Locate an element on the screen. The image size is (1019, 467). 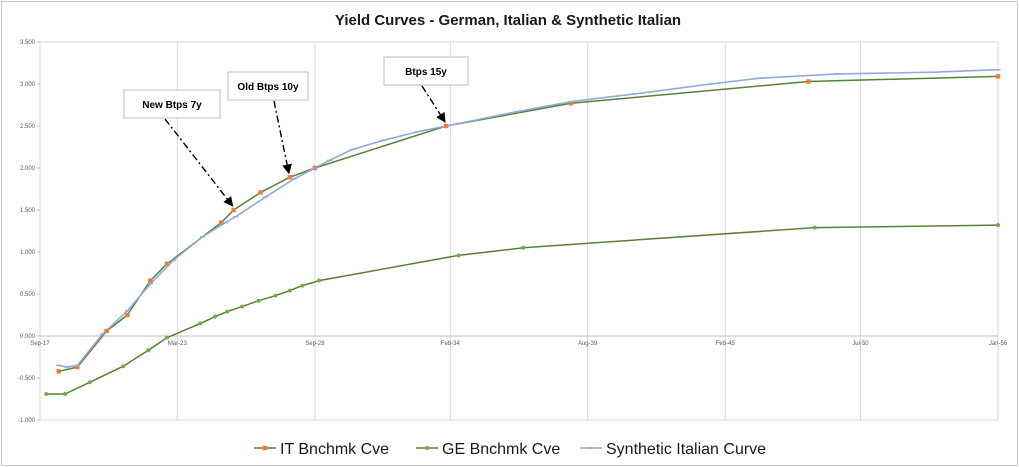
x-tick-label: Feb-34 is located at coordinates (451, 344).